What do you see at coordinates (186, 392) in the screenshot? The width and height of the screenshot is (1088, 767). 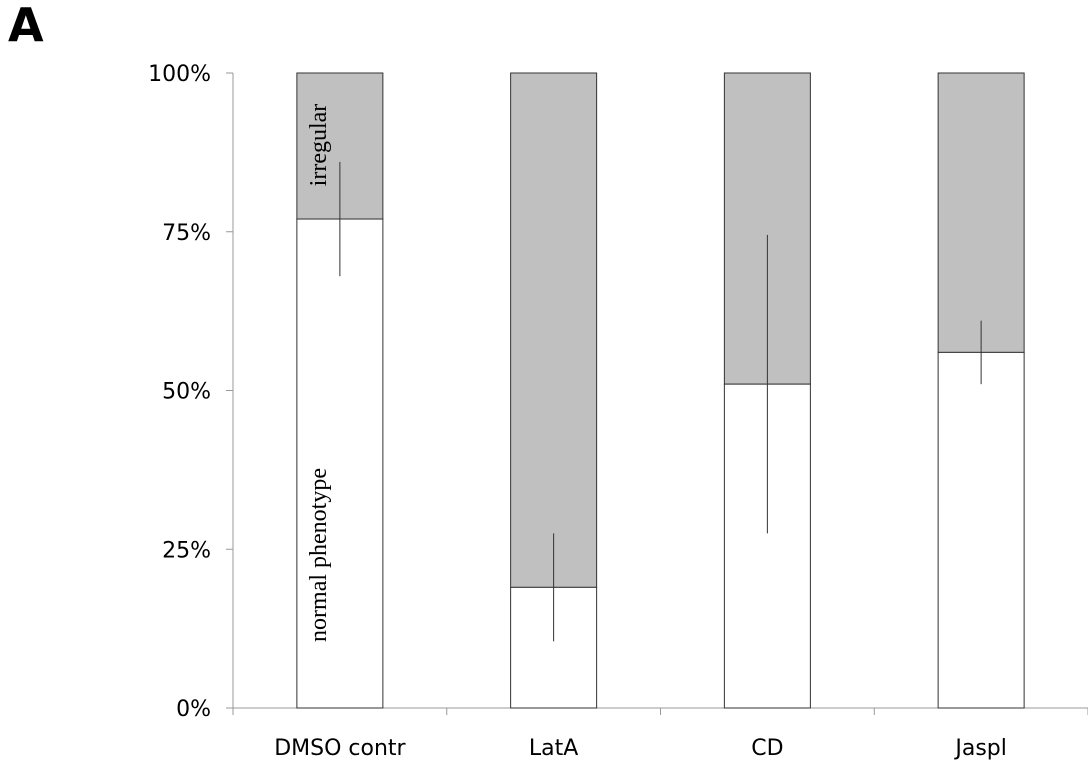 I see `y-tick-label: 50%` at bounding box center [186, 392].